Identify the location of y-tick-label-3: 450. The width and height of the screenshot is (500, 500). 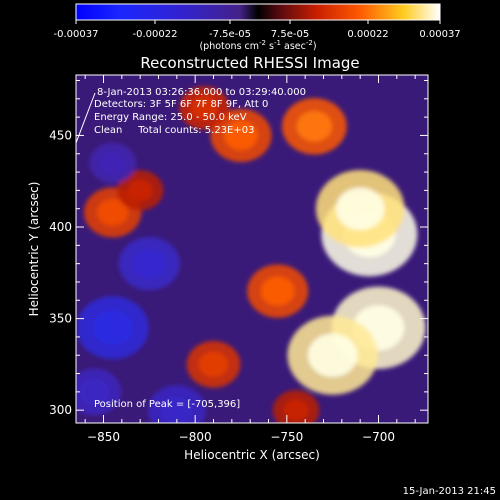
(60, 135).